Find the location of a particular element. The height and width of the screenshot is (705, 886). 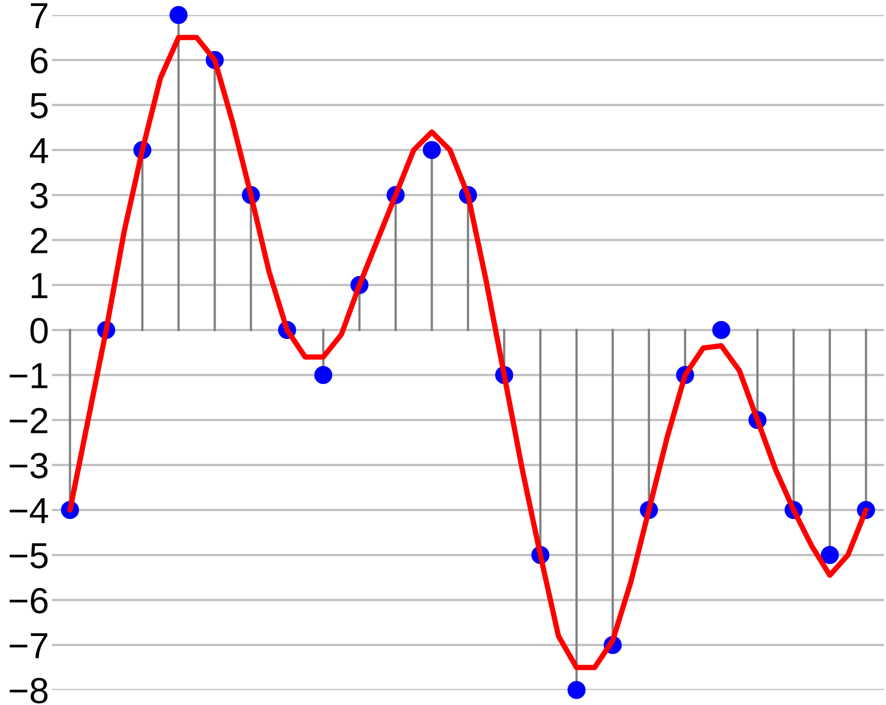

y-tick-label: −2 is located at coordinates (29, 421).